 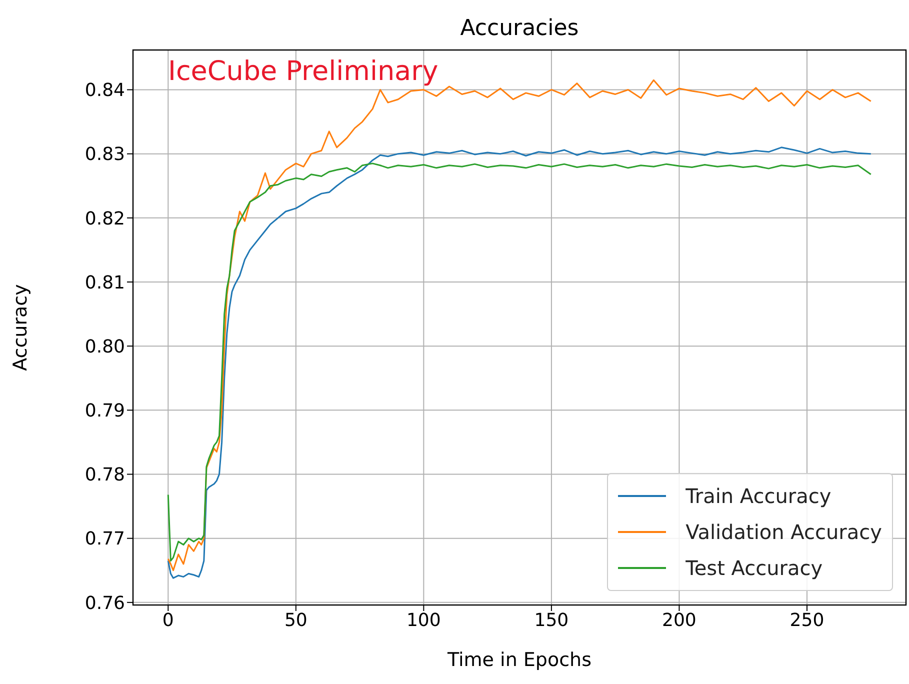 I want to click on x-tick-label: 100, so click(x=423, y=620).